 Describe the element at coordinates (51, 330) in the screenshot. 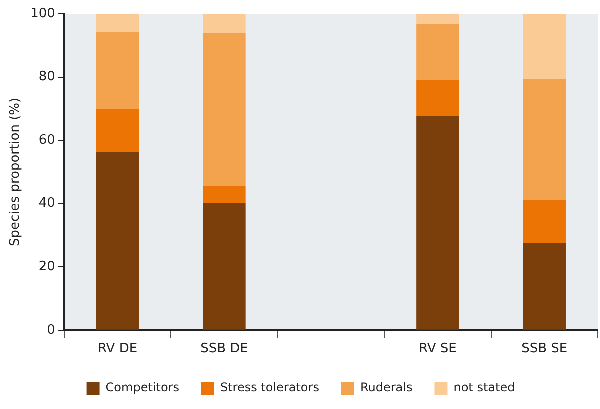

I see `y-tick-label: 0` at that location.